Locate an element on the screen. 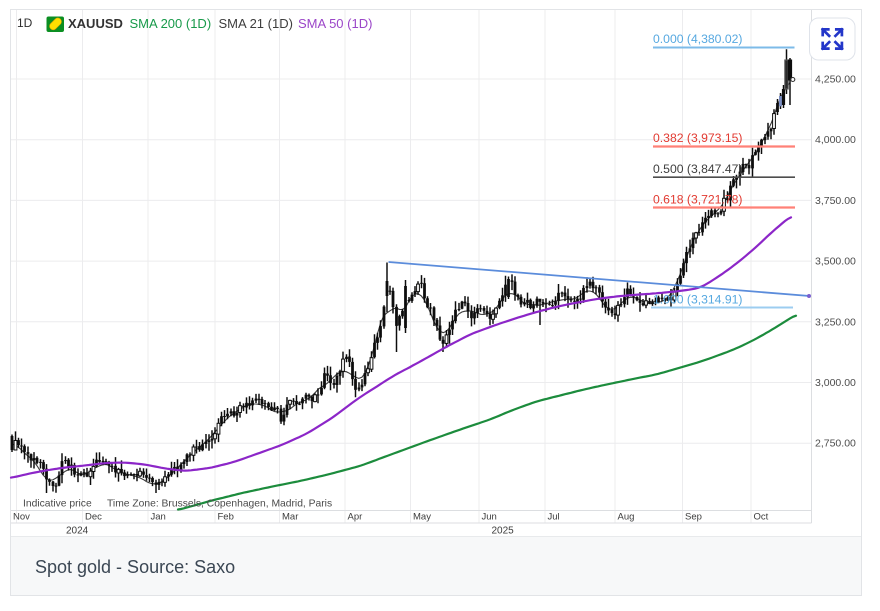 Image resolution: width=880 pixels, height=611 pixels. svg-text: SMA 200 (1D) is located at coordinates (171, 23).